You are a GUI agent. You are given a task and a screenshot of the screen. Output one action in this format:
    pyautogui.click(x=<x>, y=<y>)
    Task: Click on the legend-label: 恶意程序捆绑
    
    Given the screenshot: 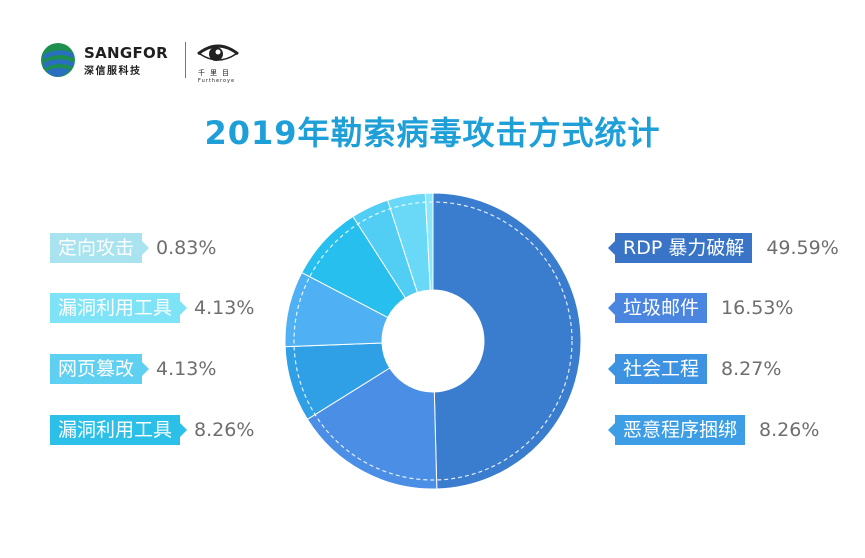 What is the action you would take?
    pyautogui.click(x=676, y=430)
    